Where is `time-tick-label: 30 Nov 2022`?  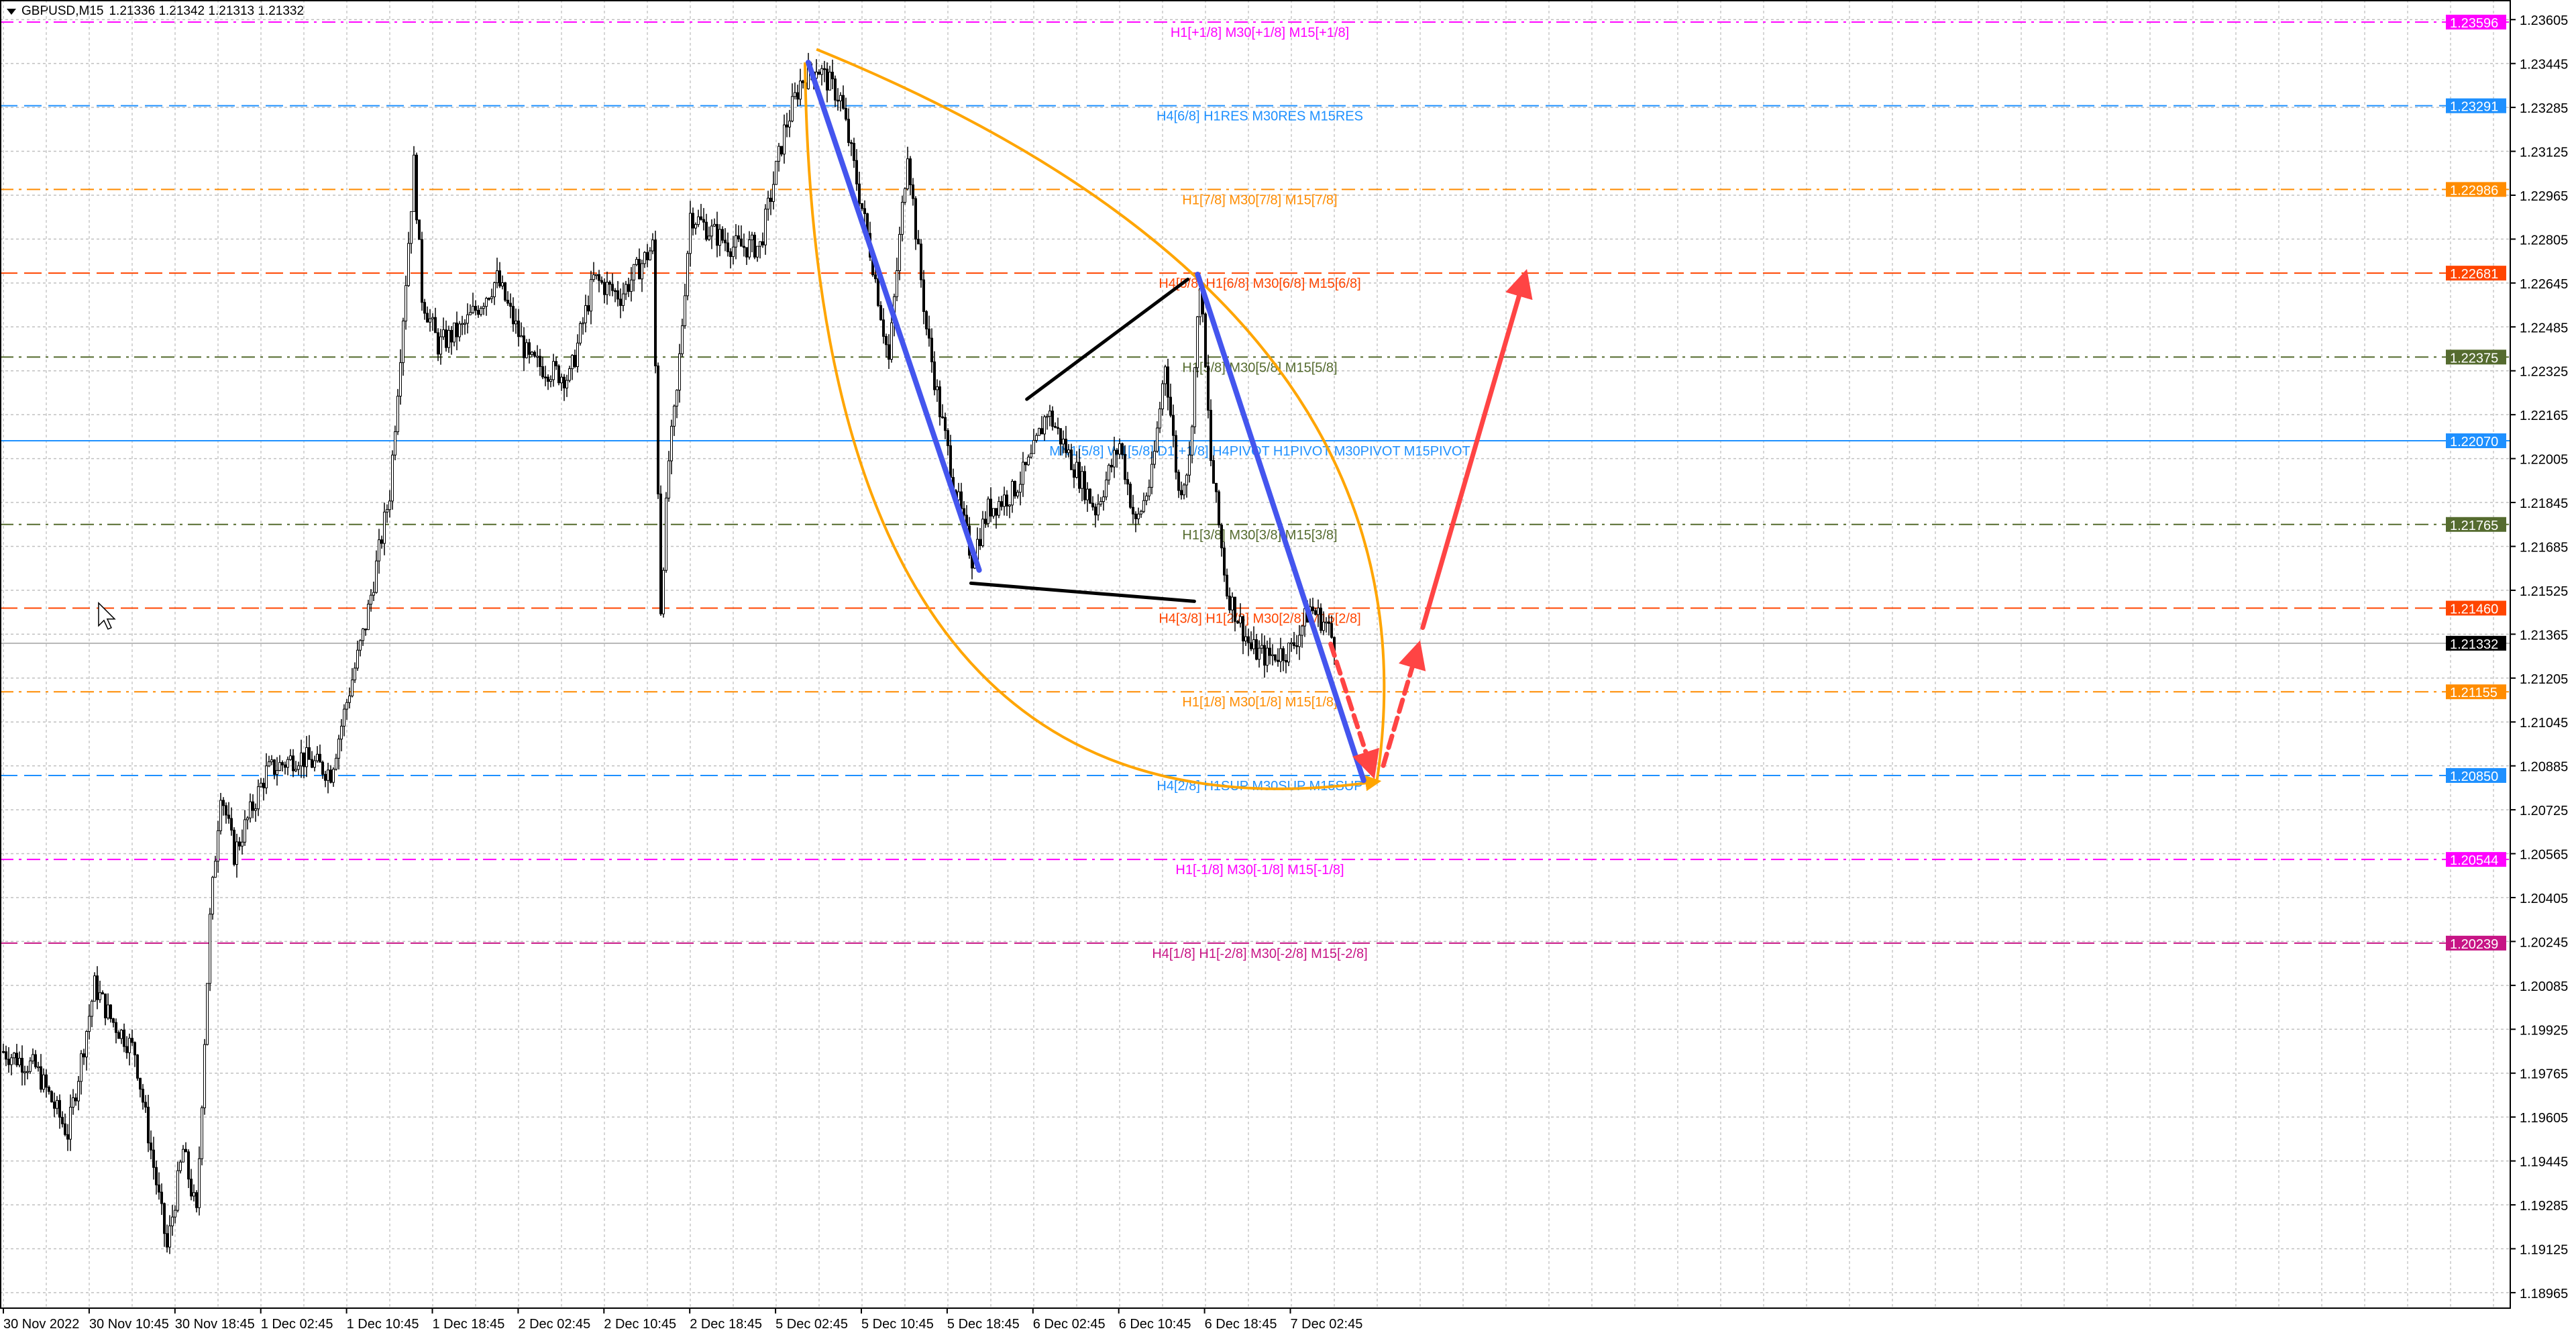
time-tick-label: 30 Nov 2022 is located at coordinates (41, 1324).